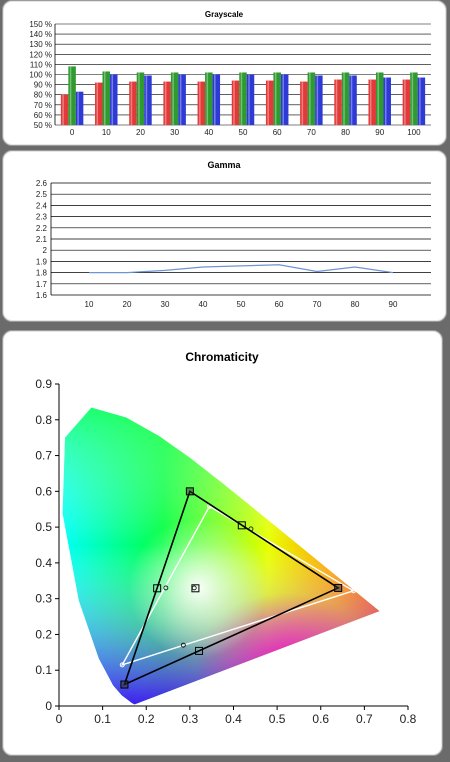  Describe the element at coordinates (48, 706) in the screenshot. I see `y-tick-label: 0` at that location.